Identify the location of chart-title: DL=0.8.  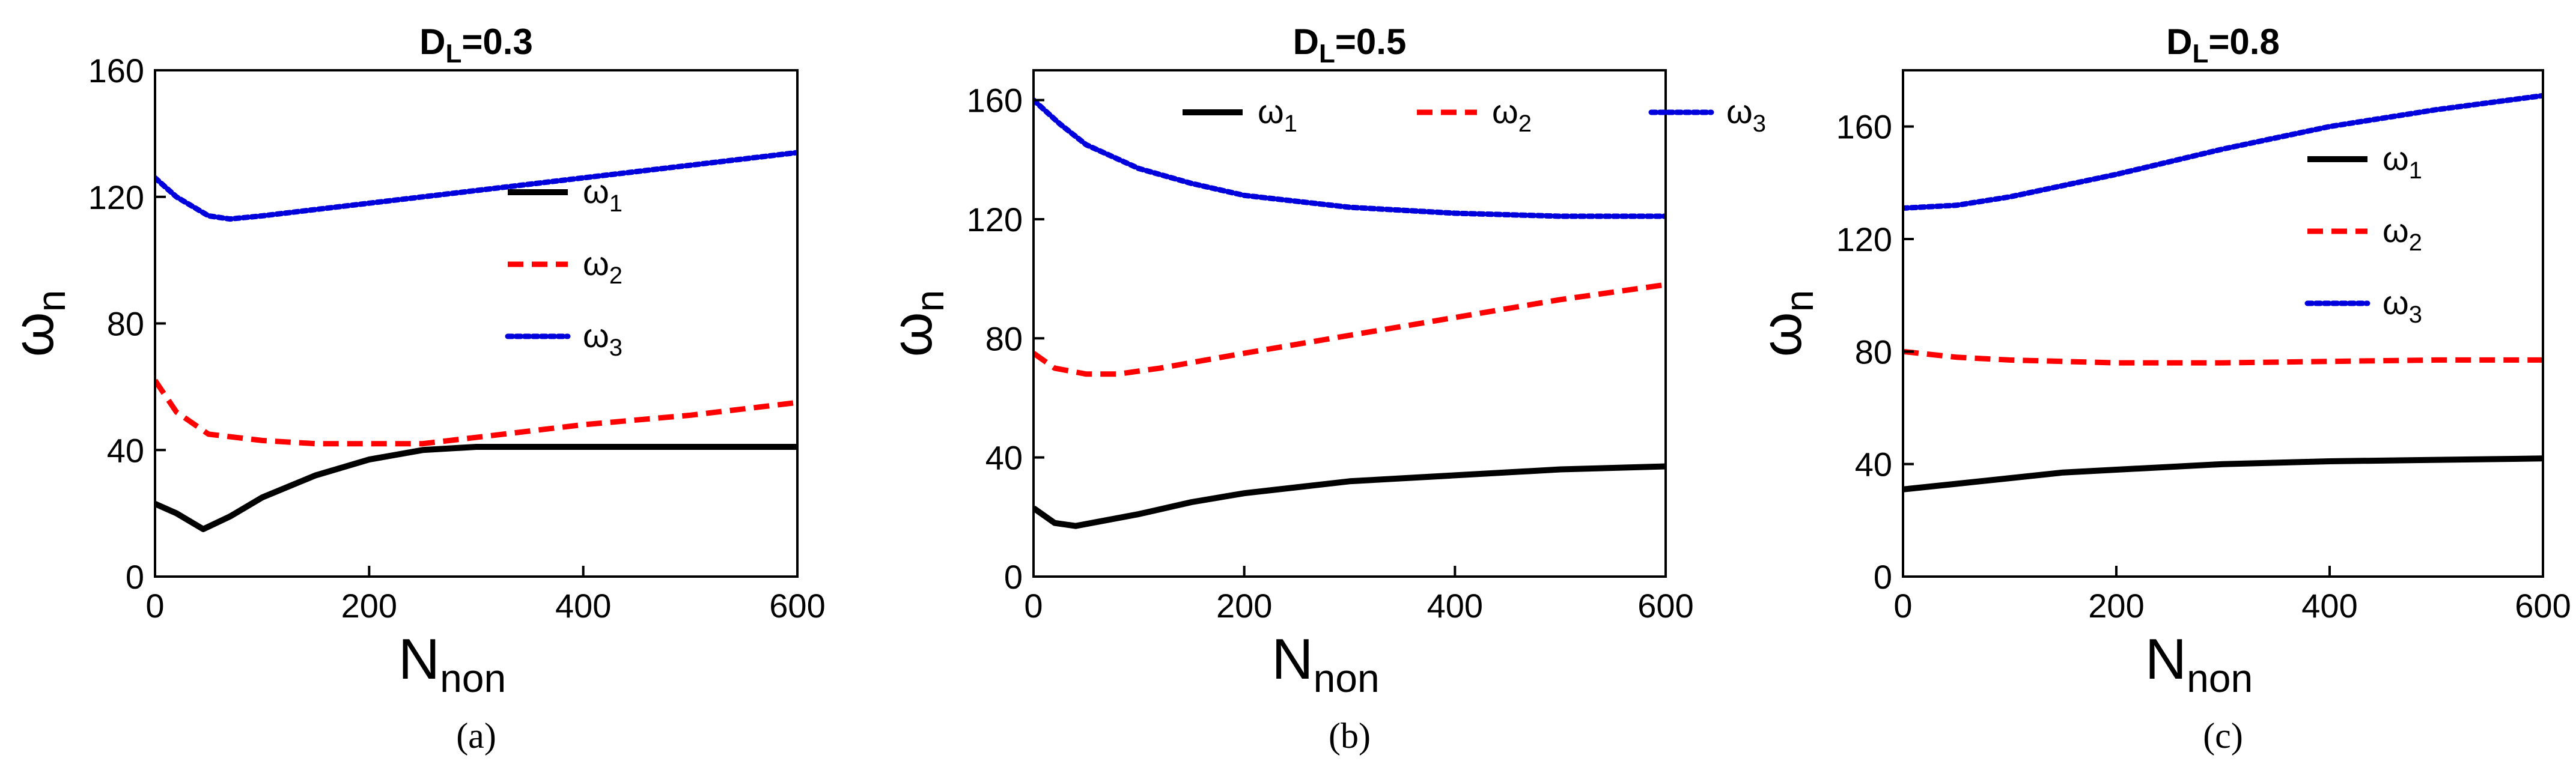
(2223, 45).